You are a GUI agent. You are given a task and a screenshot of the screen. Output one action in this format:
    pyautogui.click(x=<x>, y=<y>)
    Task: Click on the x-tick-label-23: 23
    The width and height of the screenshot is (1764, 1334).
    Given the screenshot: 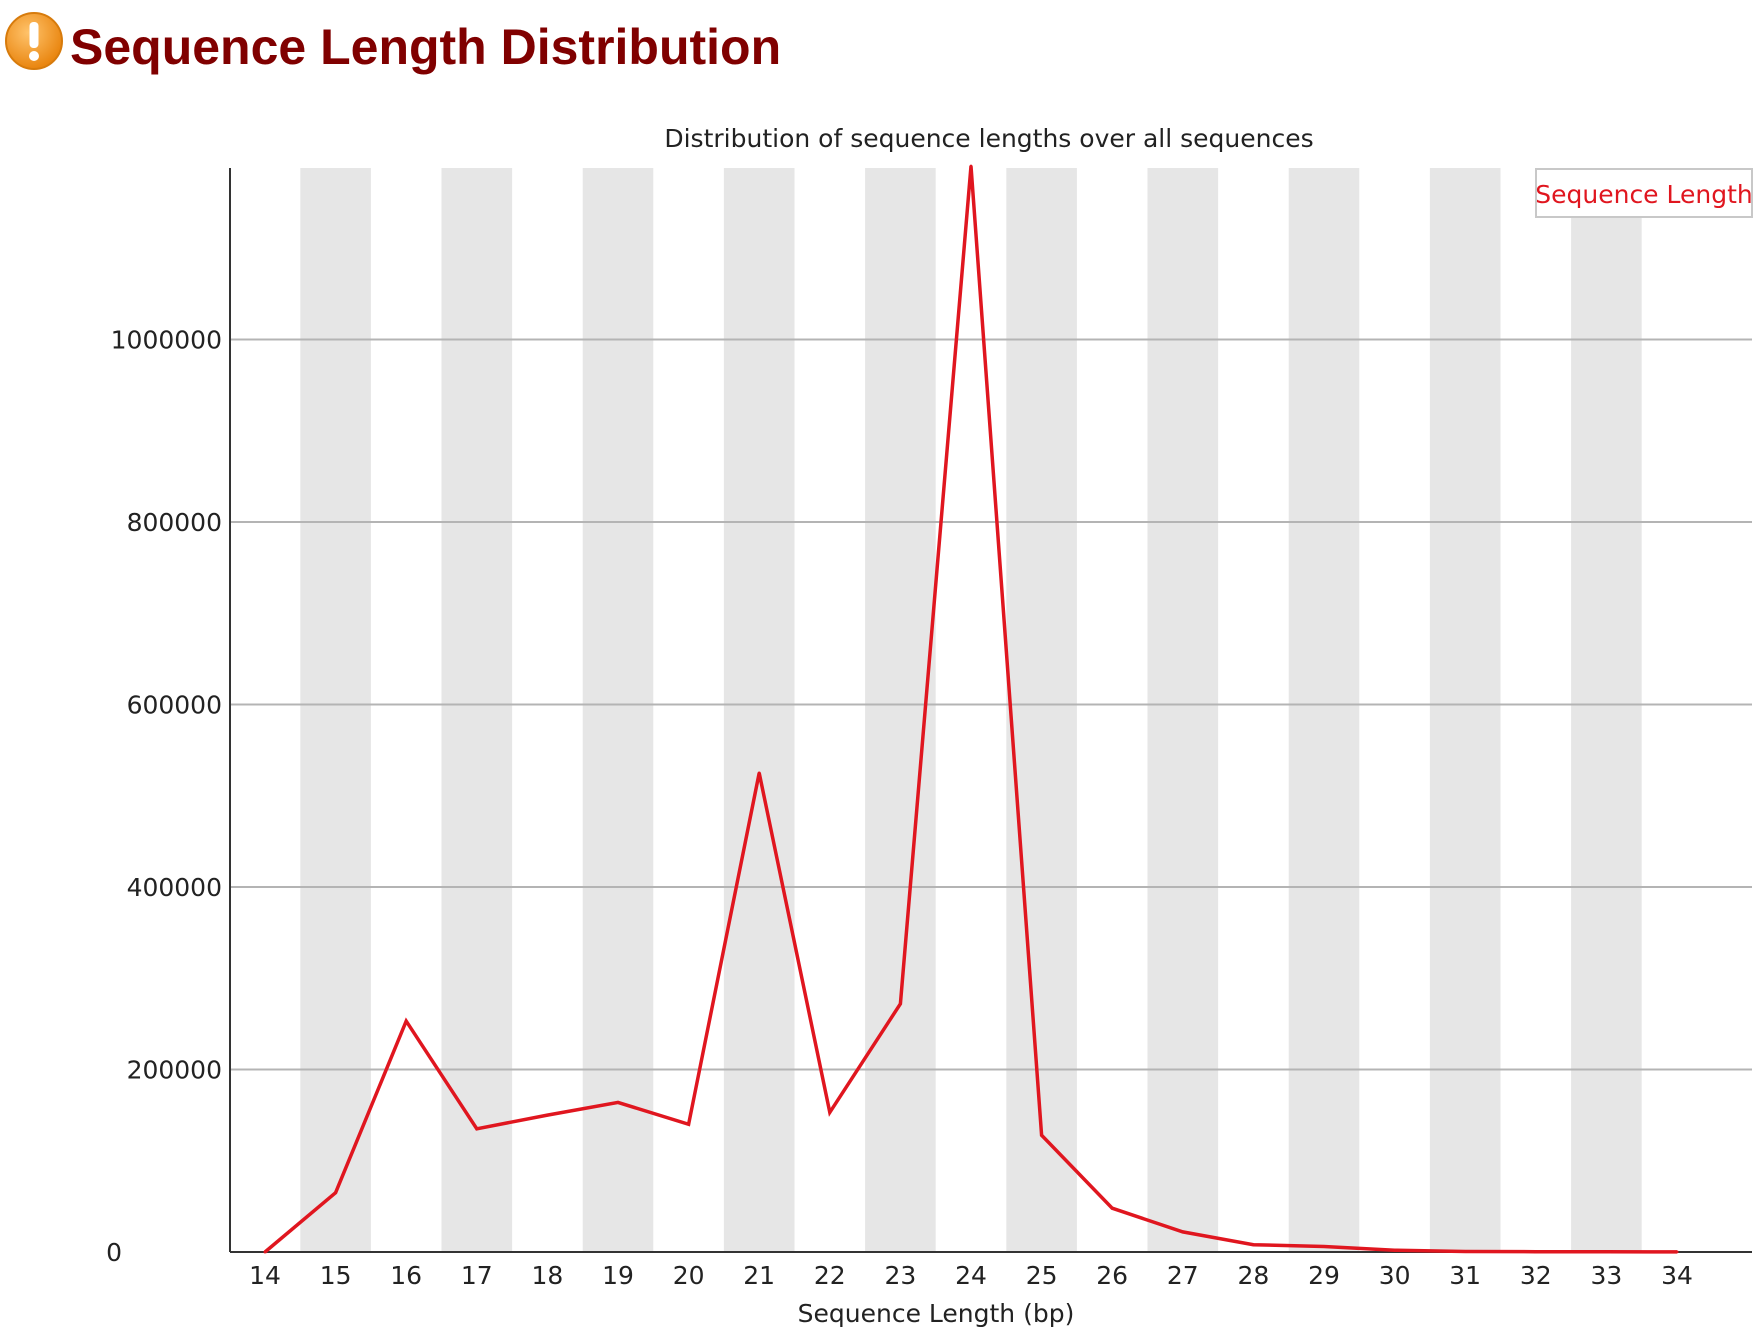 What is the action you would take?
    pyautogui.click(x=900, y=1275)
    